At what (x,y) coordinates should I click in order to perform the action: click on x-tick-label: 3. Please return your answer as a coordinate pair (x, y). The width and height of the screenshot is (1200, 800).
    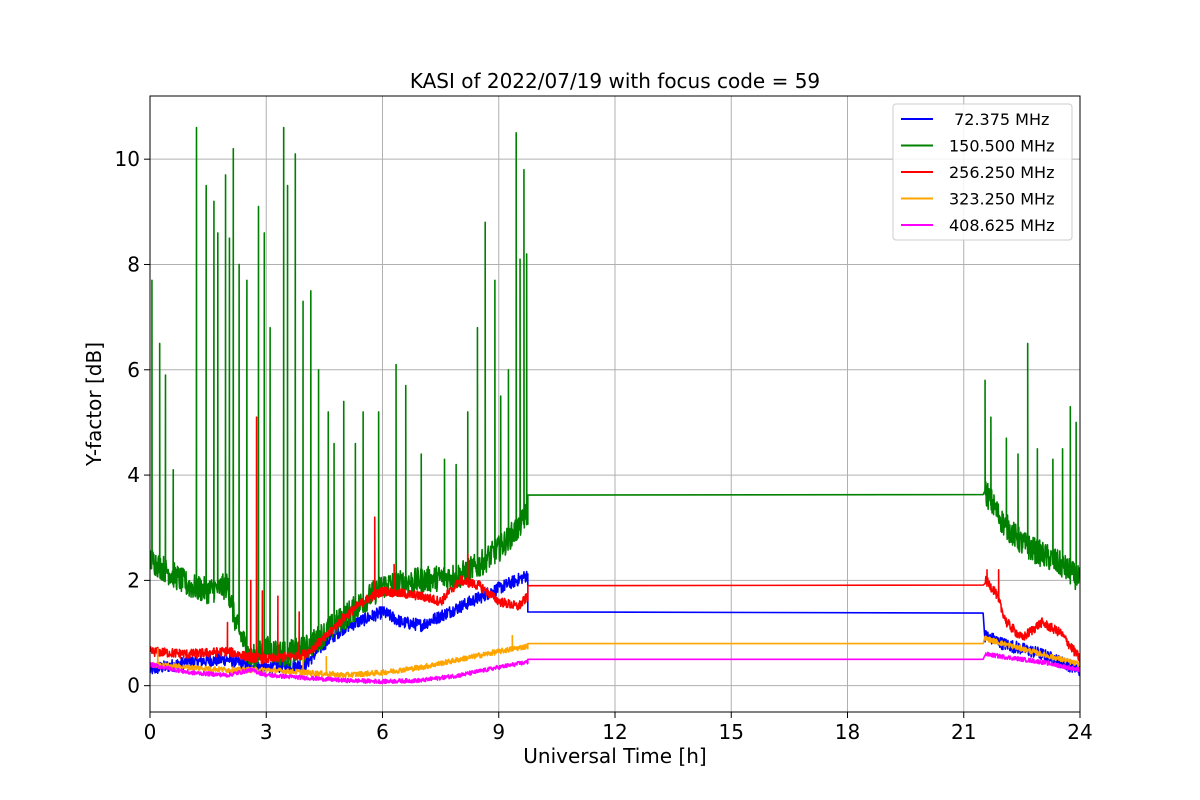
    Looking at the image, I should click on (266, 732).